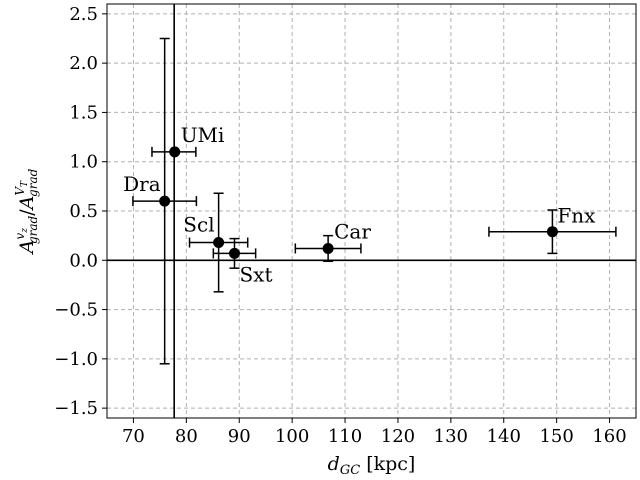 The height and width of the screenshot is (480, 640). What do you see at coordinates (83, 162) in the screenshot?
I see `y-tick-label: 1.0` at bounding box center [83, 162].